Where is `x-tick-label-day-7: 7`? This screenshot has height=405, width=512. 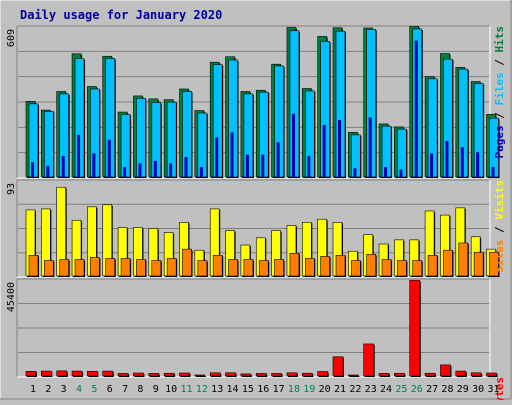
x-tick-label-day-7: 7 is located at coordinates (125, 389).